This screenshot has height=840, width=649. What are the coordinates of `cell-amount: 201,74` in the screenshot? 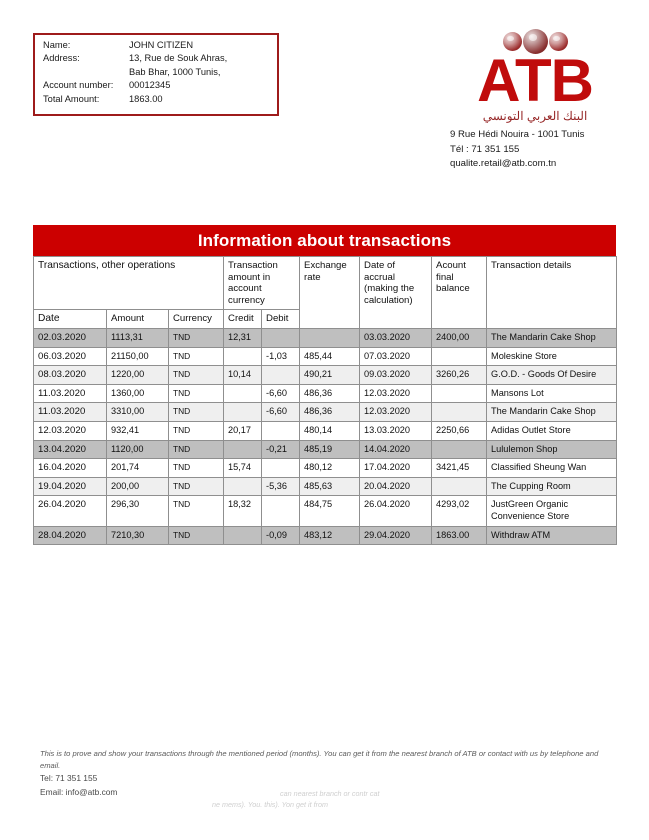 It's located at (137, 468).